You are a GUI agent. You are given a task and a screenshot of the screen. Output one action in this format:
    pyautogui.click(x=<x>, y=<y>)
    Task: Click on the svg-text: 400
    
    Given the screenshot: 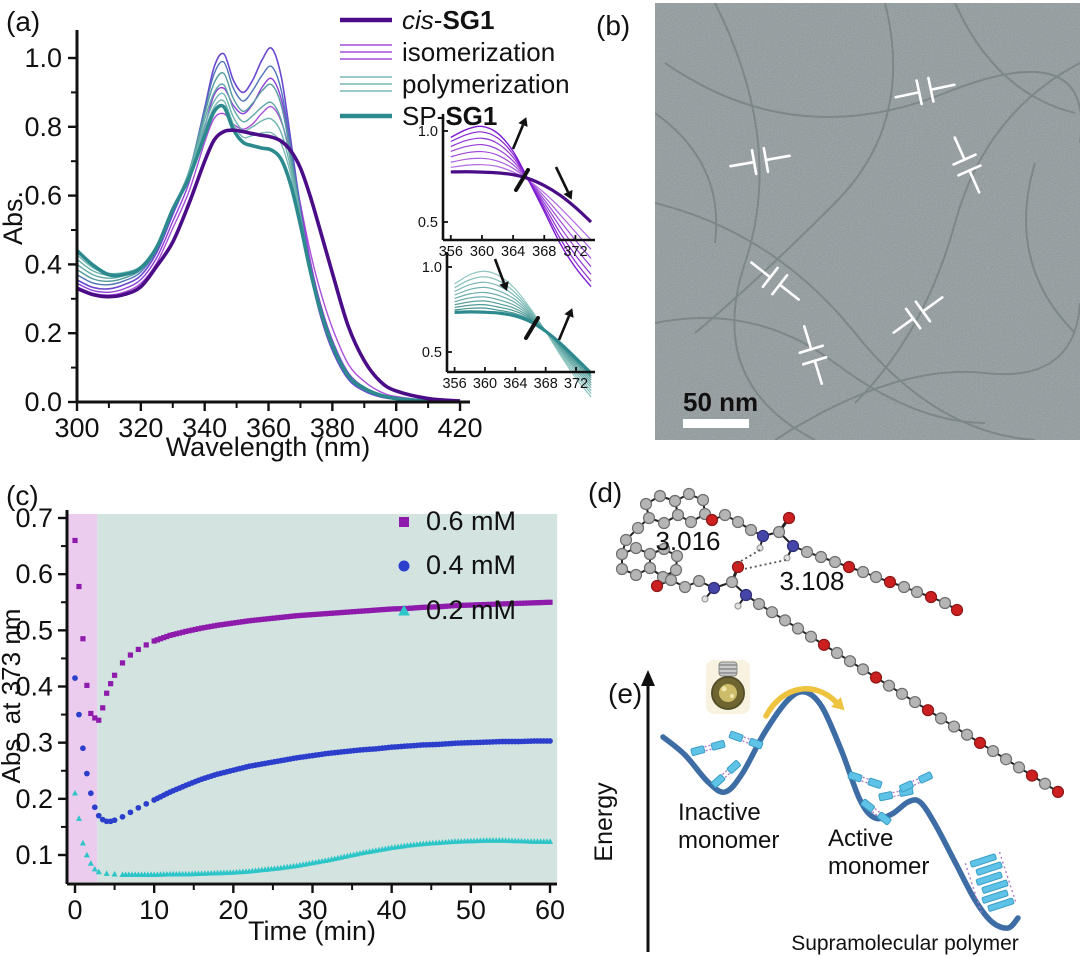 What is the action you would take?
    pyautogui.click(x=396, y=428)
    